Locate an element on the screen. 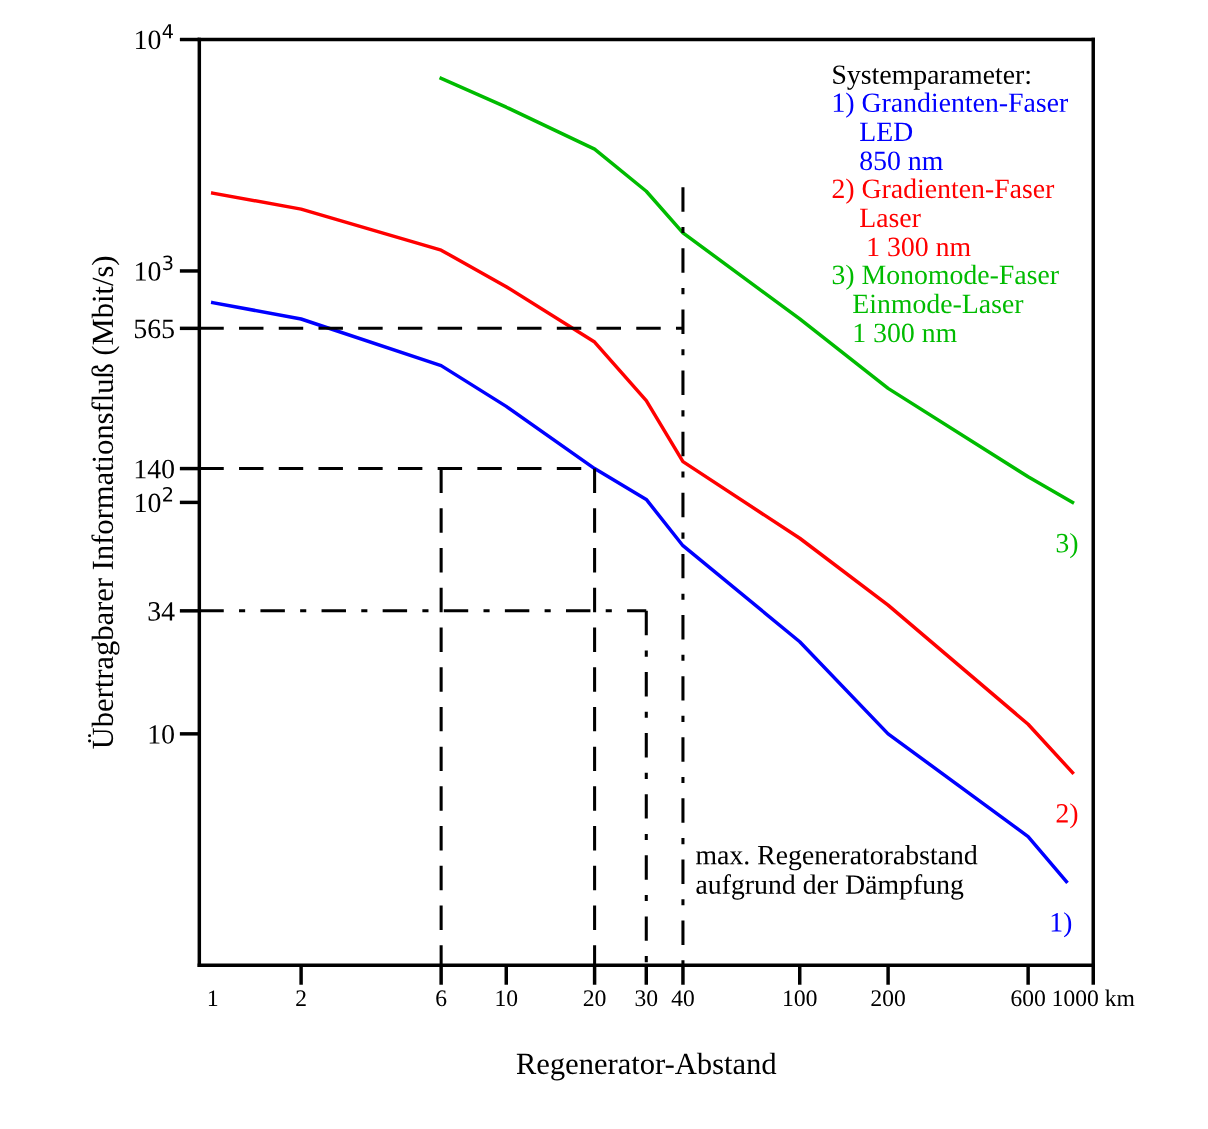 The width and height of the screenshot is (1208, 1129). x-tick-label: 6 is located at coordinates (441, 998).